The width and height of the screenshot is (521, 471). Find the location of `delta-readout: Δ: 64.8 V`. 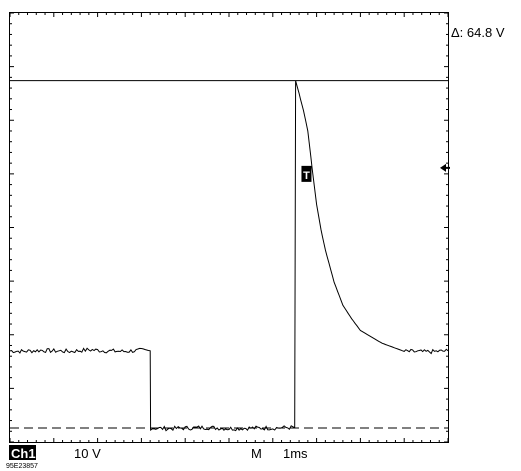

delta-readout: Δ: 64.8 V is located at coordinates (478, 32).